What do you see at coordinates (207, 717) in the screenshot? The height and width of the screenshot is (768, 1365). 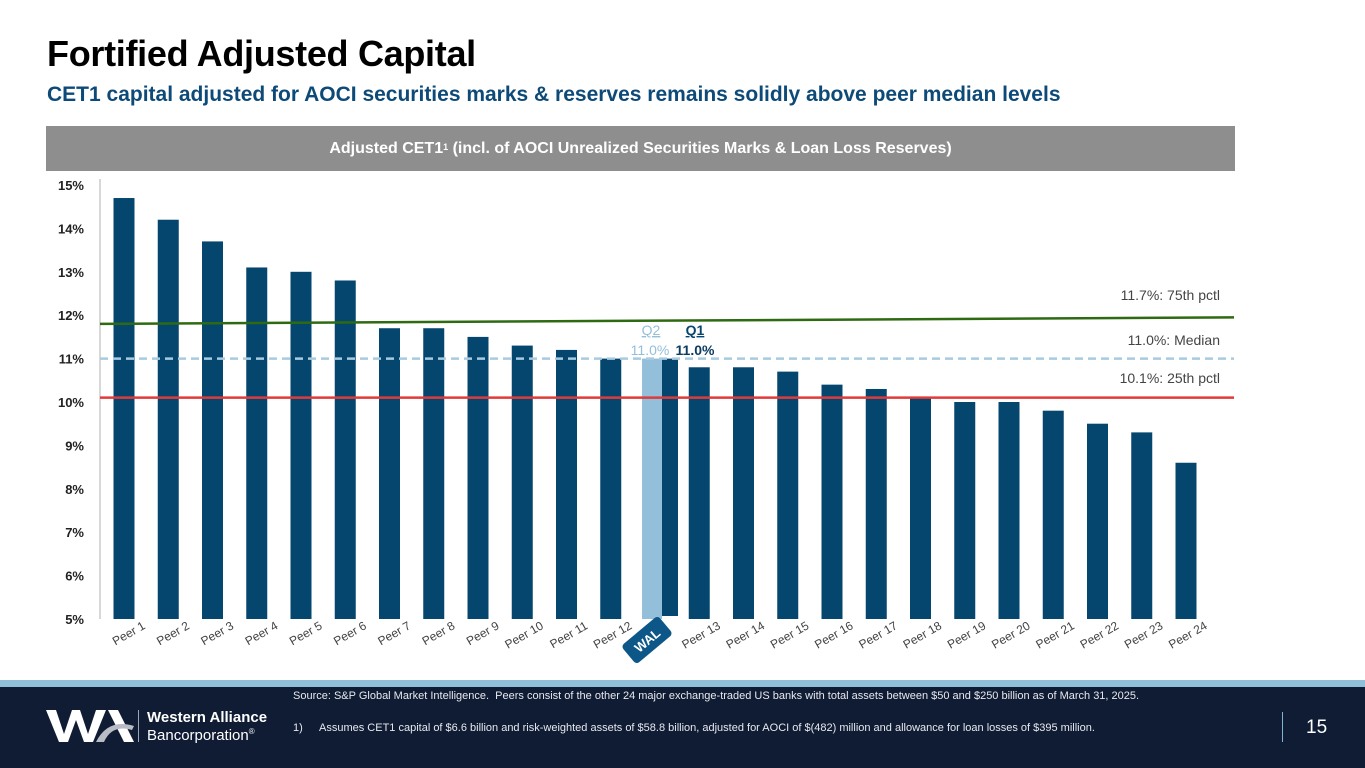 I see `logo-name-line1: Western Alliance` at bounding box center [207, 717].